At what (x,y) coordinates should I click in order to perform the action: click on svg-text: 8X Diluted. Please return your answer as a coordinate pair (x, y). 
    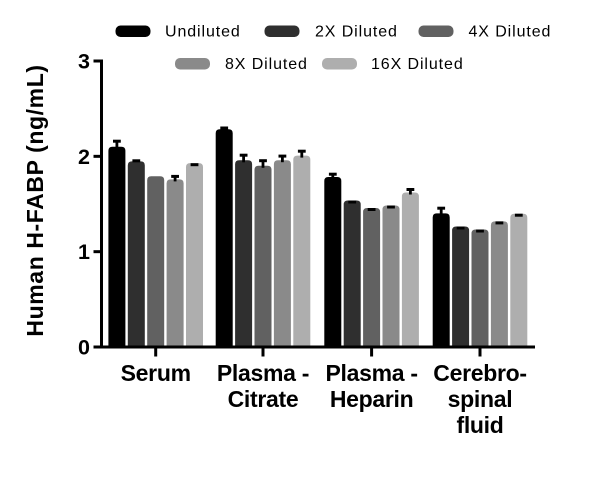
    Looking at the image, I should click on (266, 64).